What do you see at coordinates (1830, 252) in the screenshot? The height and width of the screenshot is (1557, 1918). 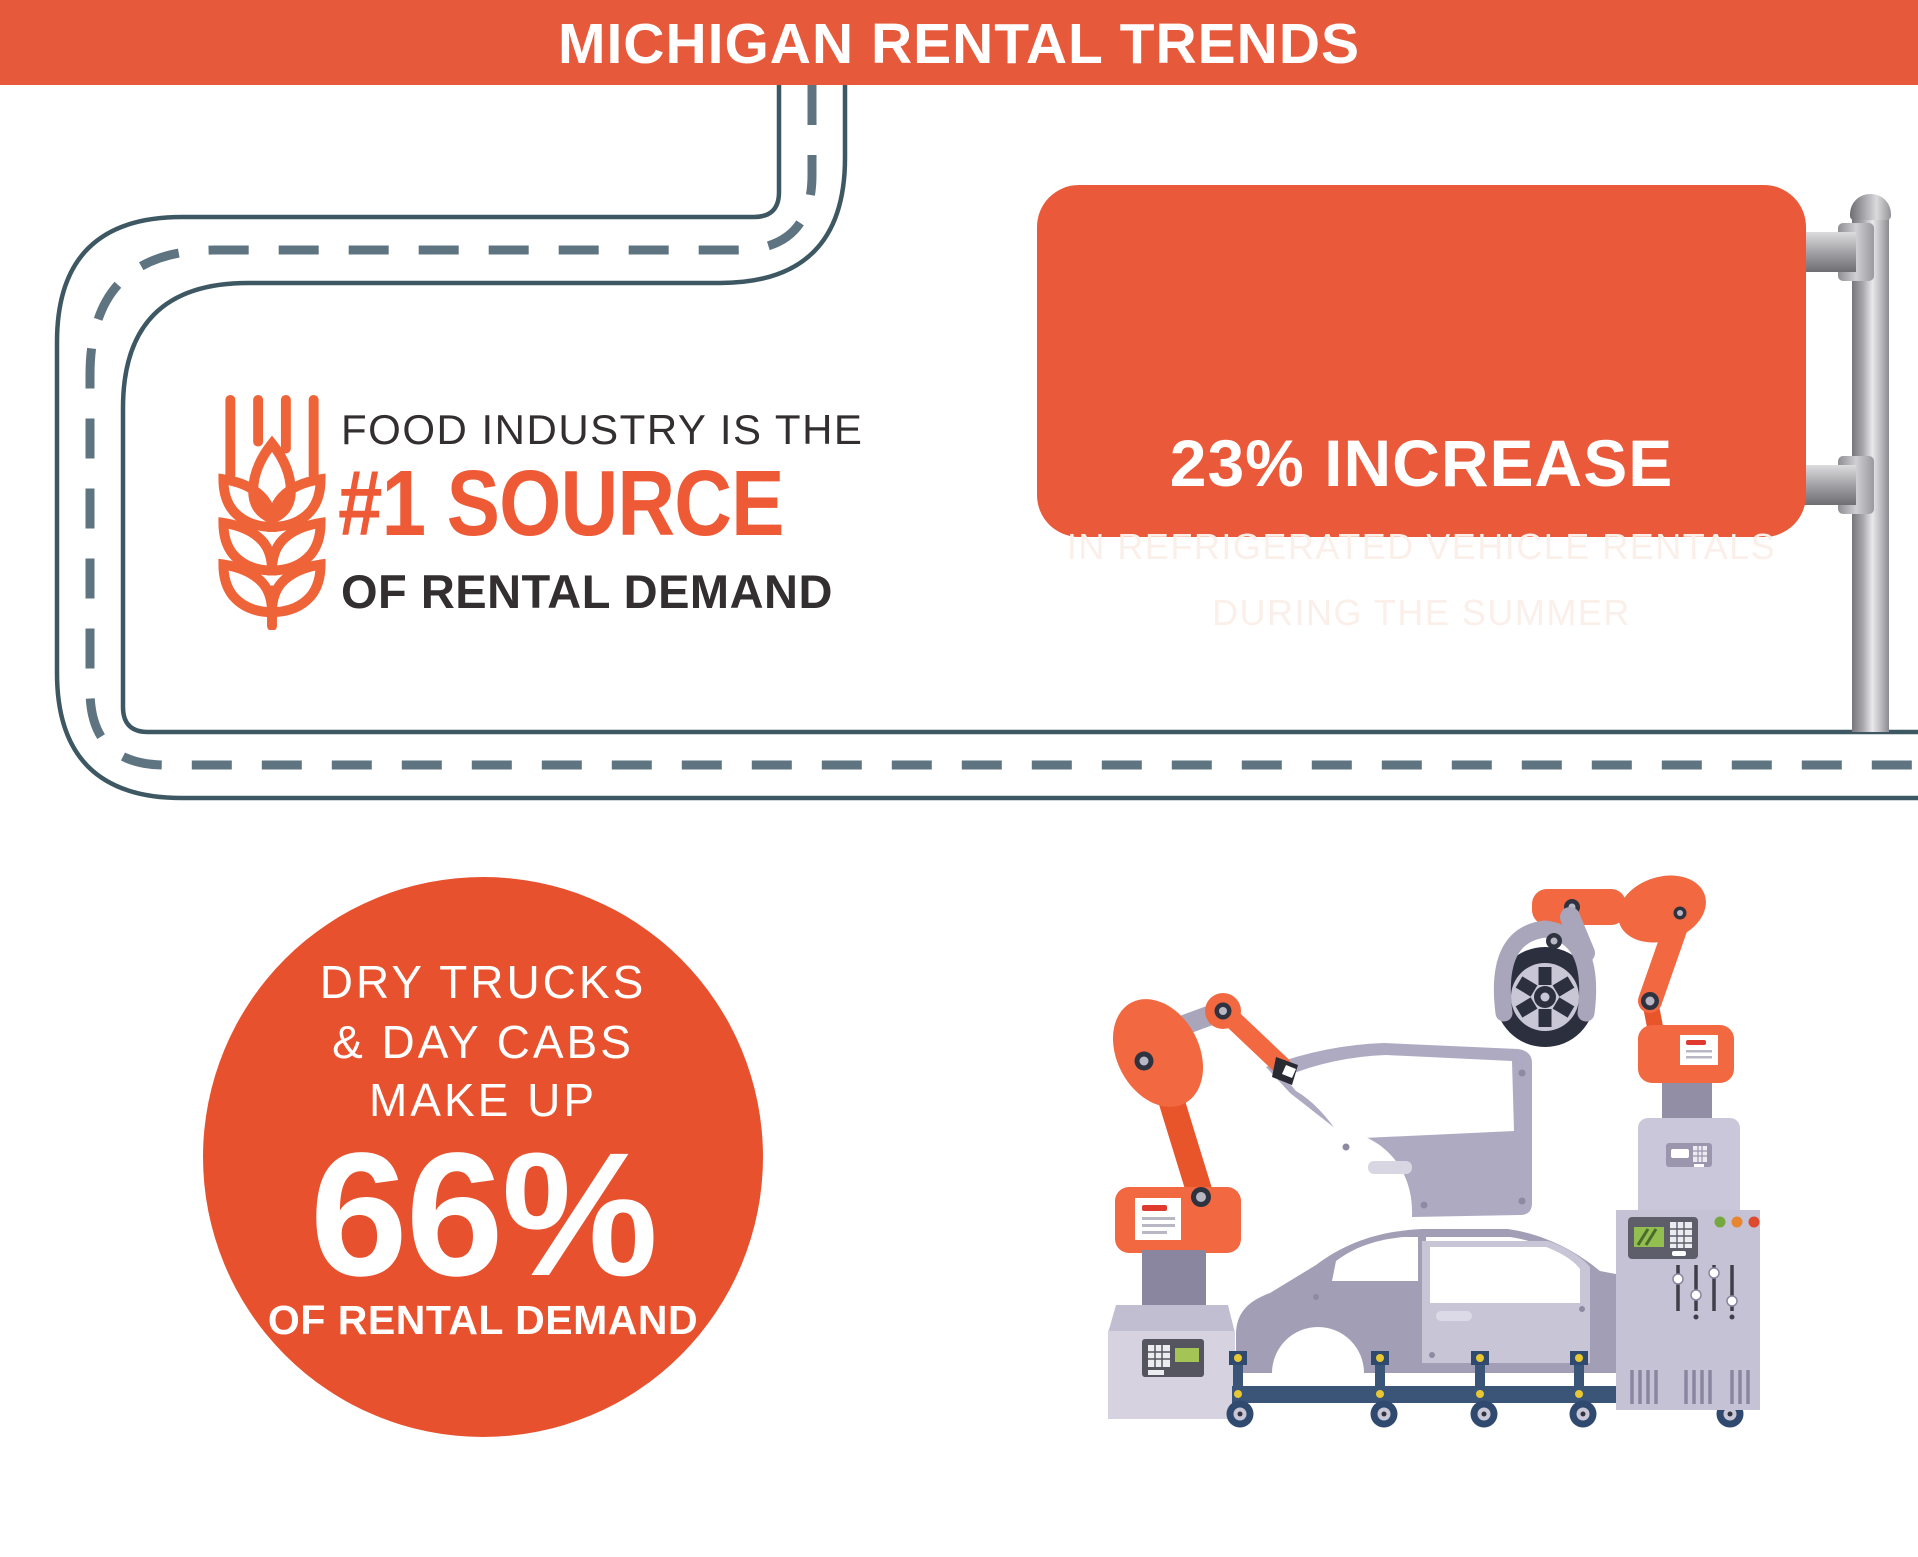 I see `sign-connector-top` at bounding box center [1830, 252].